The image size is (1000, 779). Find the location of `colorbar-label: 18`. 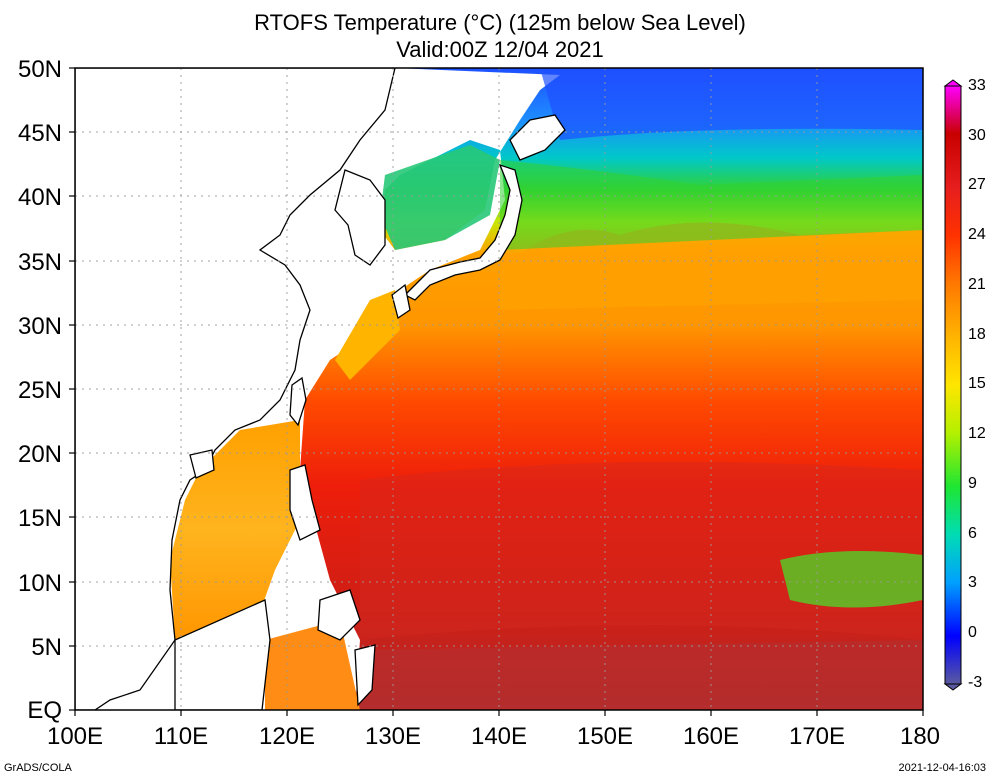

colorbar-label: 18 is located at coordinates (977, 334).